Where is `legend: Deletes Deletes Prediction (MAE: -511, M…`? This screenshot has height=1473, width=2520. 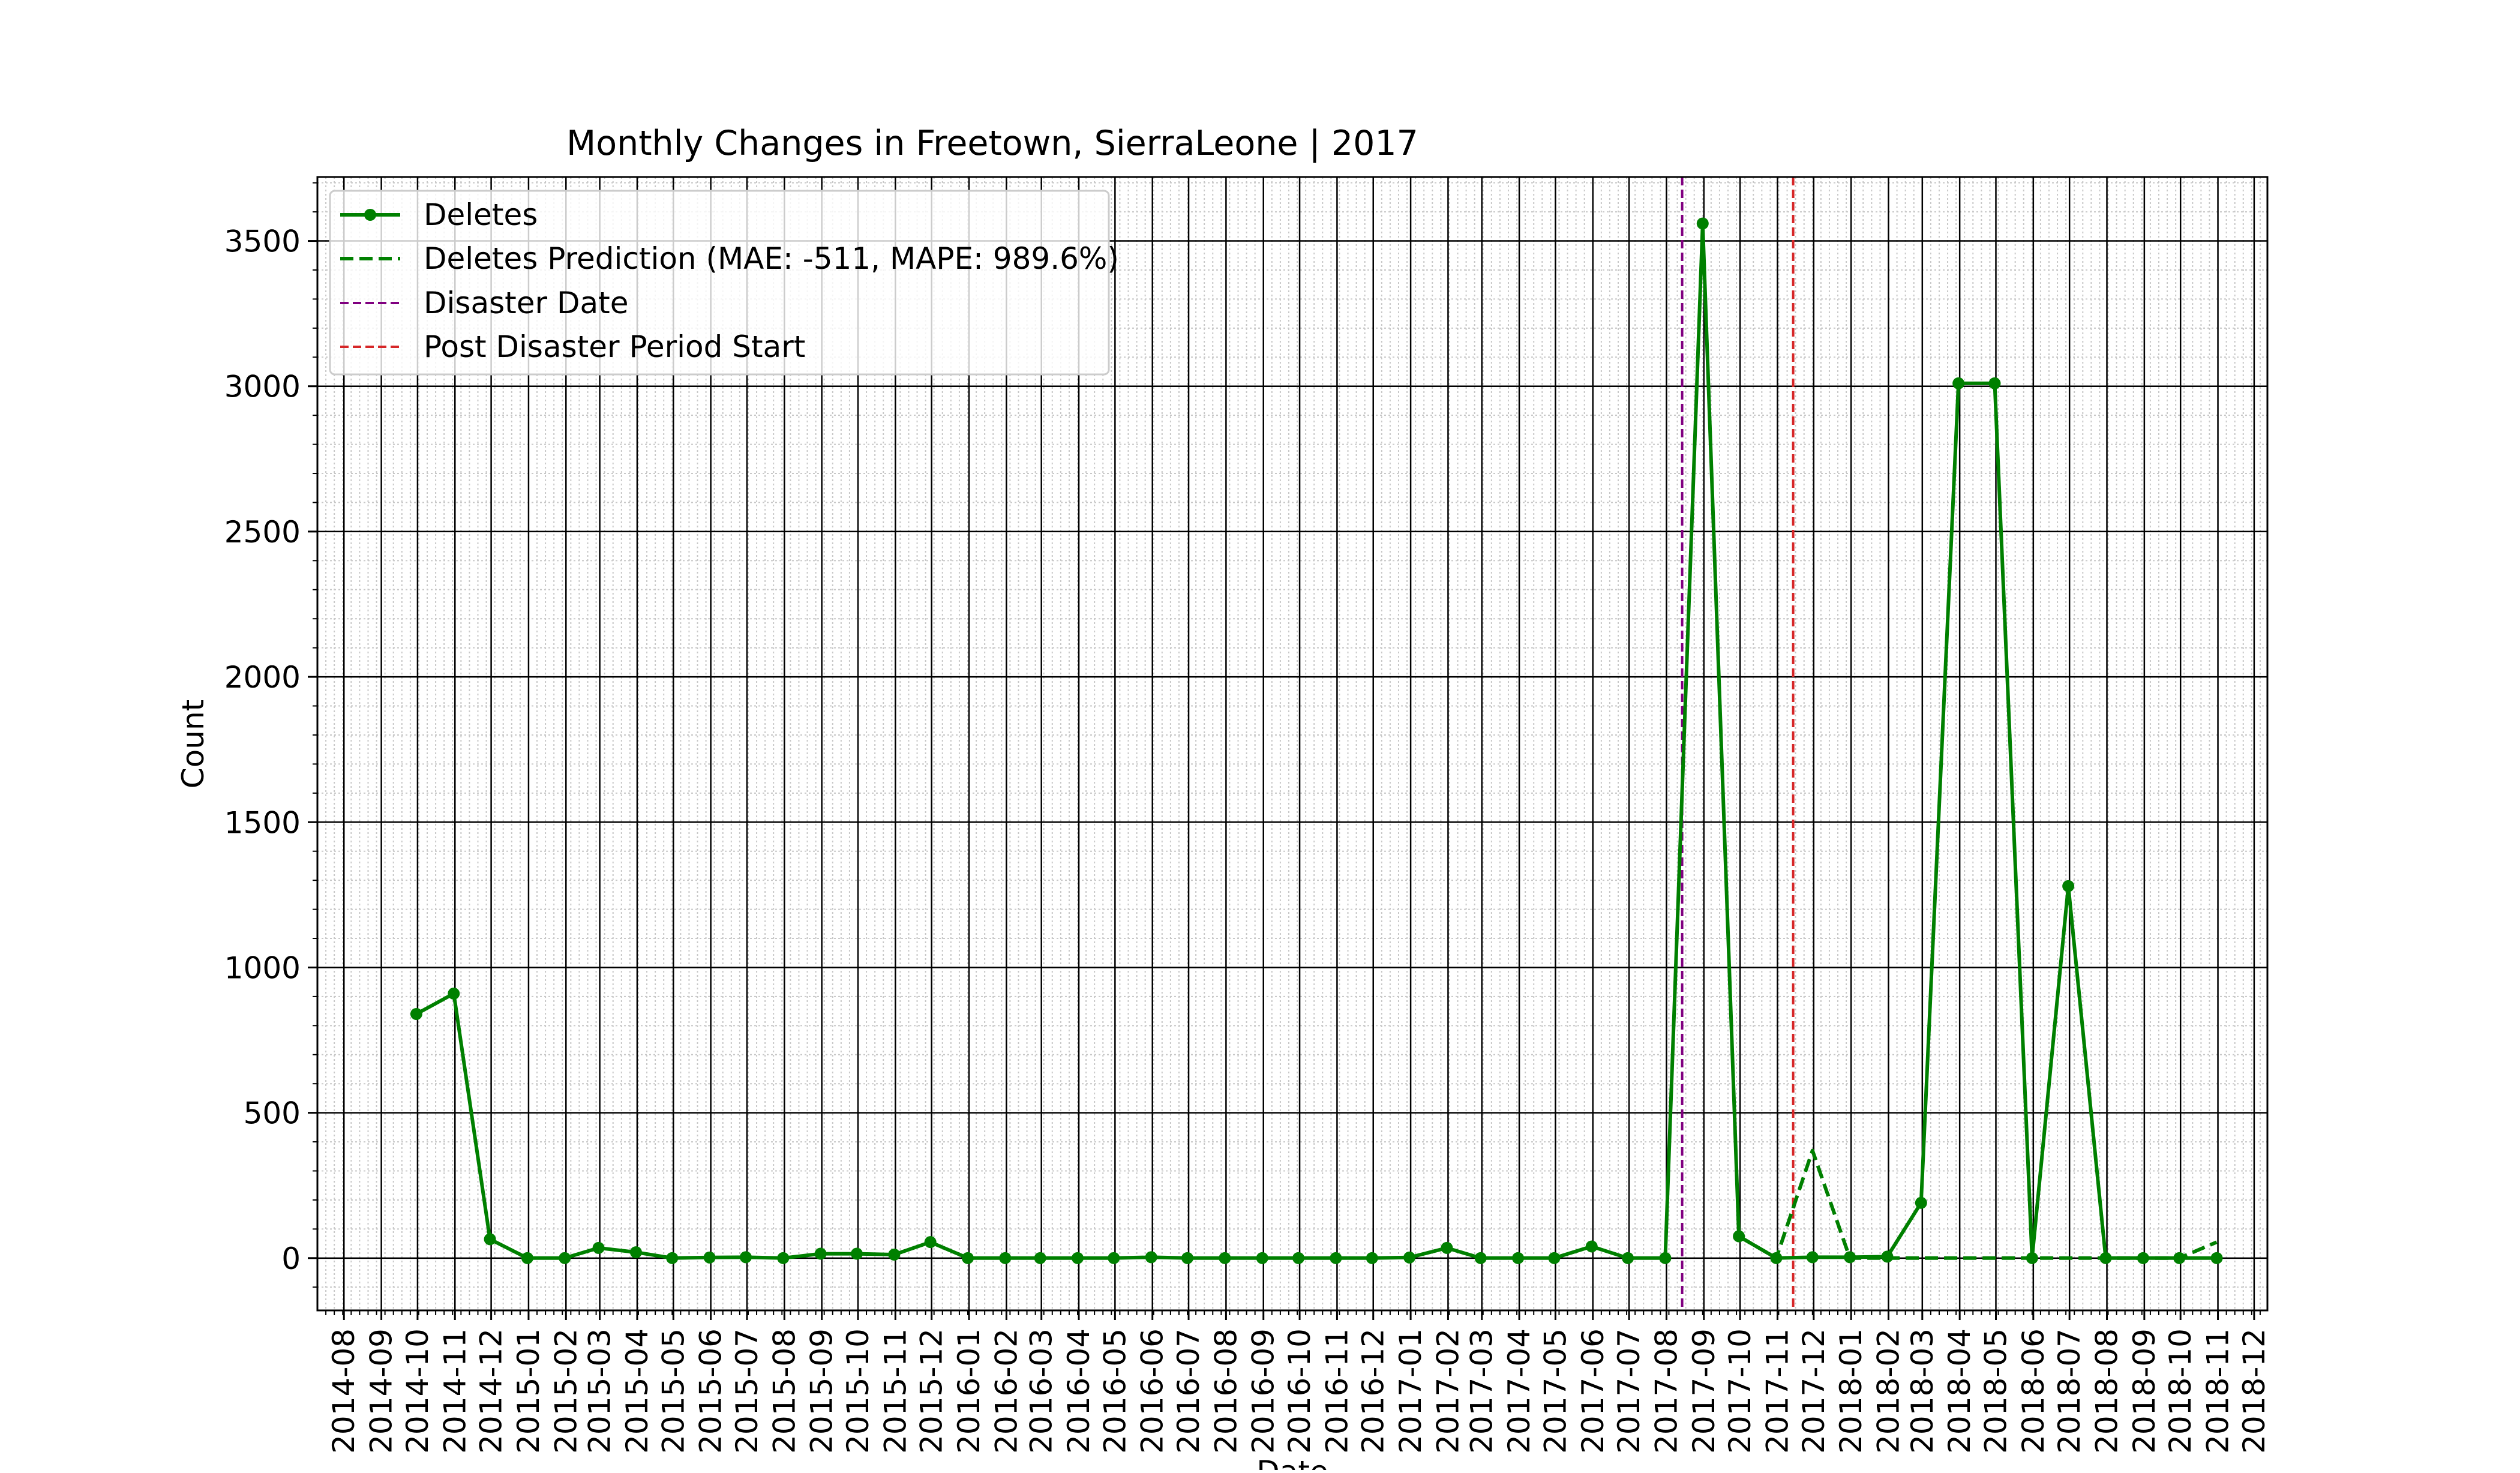 legend: Deletes Deletes Prediction (MAE: -511, M… is located at coordinates (724, 283).